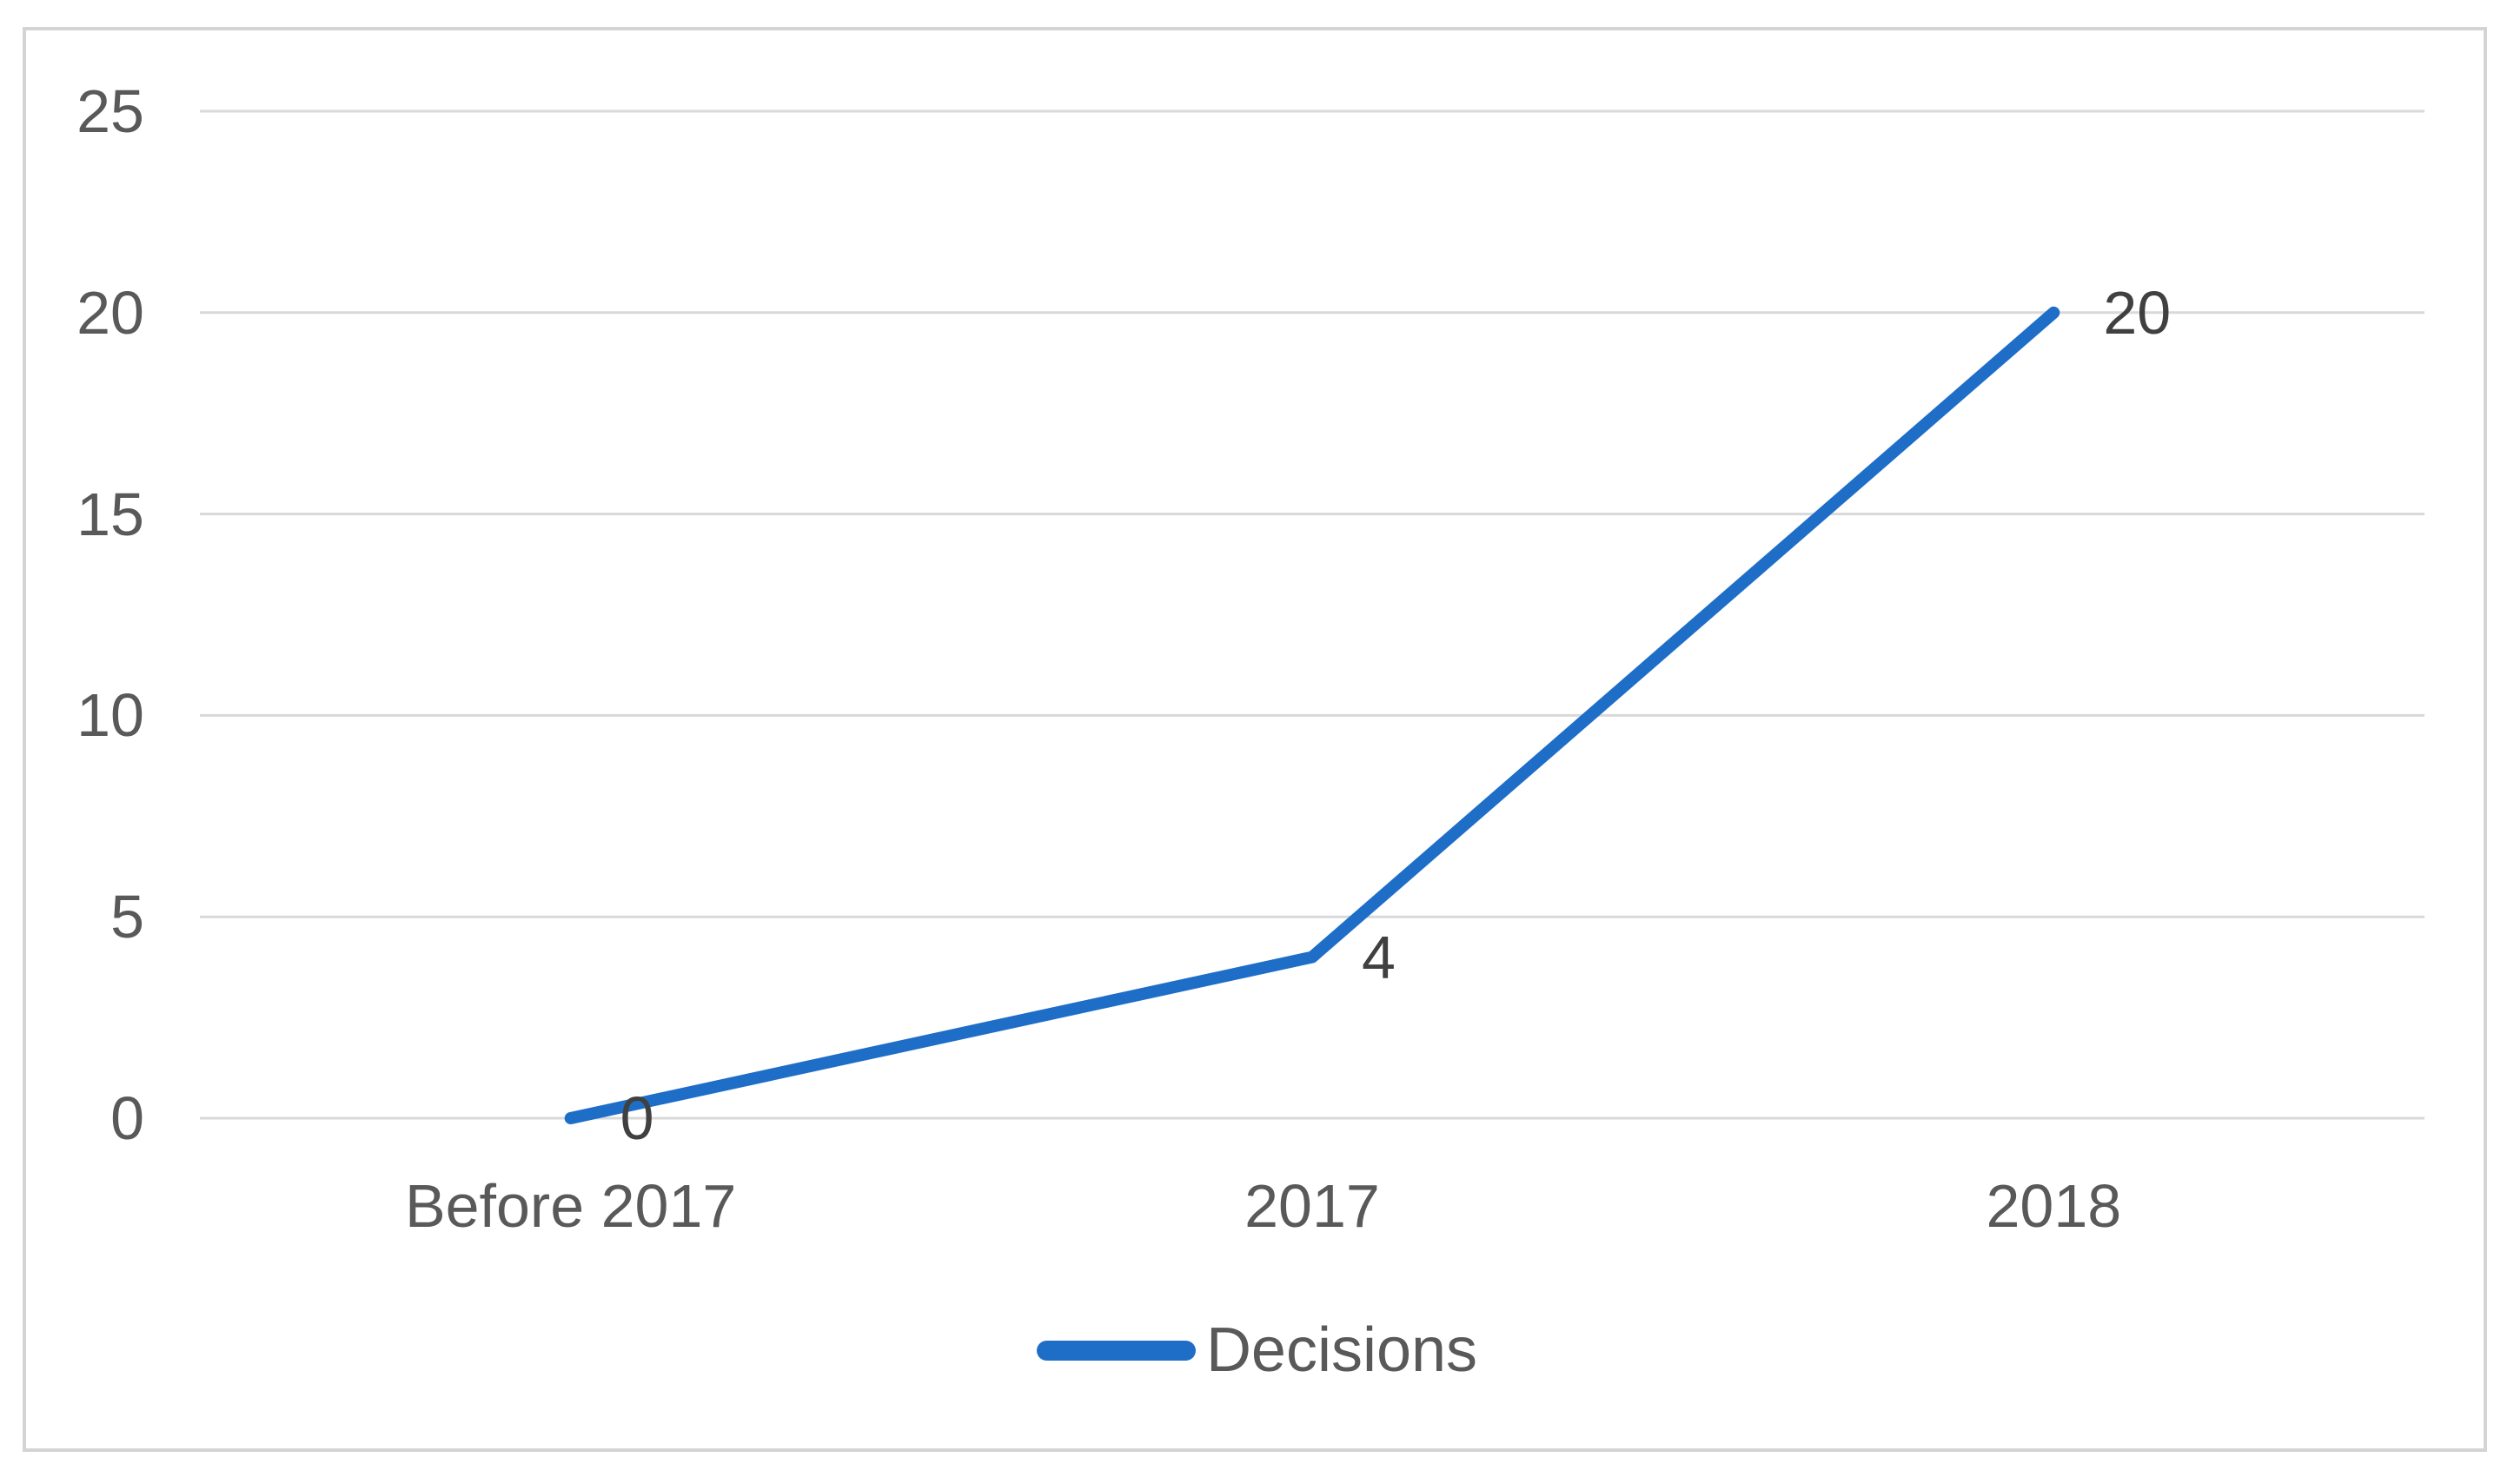  What do you see at coordinates (1379, 957) in the screenshot?
I see `data-label: 4` at bounding box center [1379, 957].